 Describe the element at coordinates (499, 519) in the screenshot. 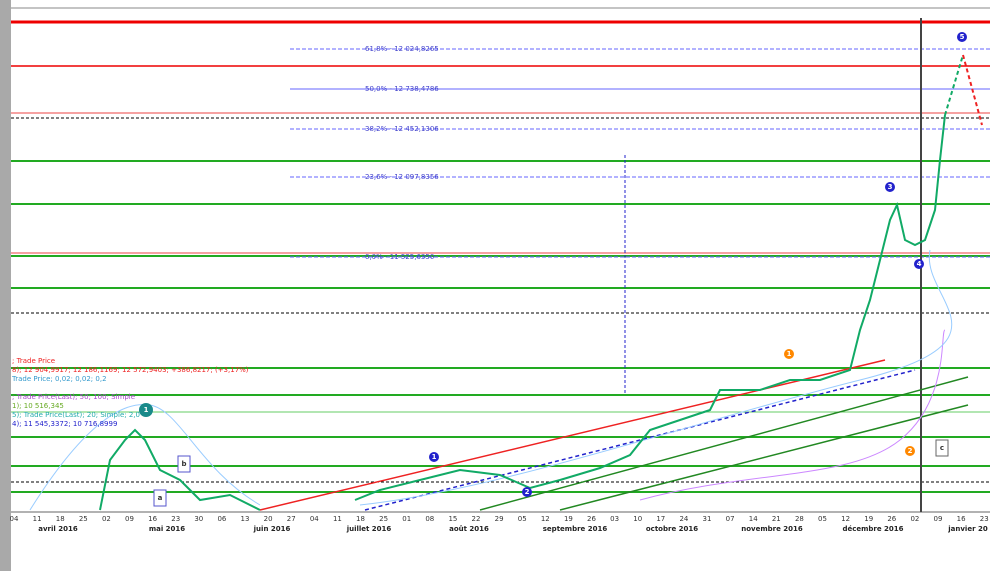

I see `day-label: 29` at that location.